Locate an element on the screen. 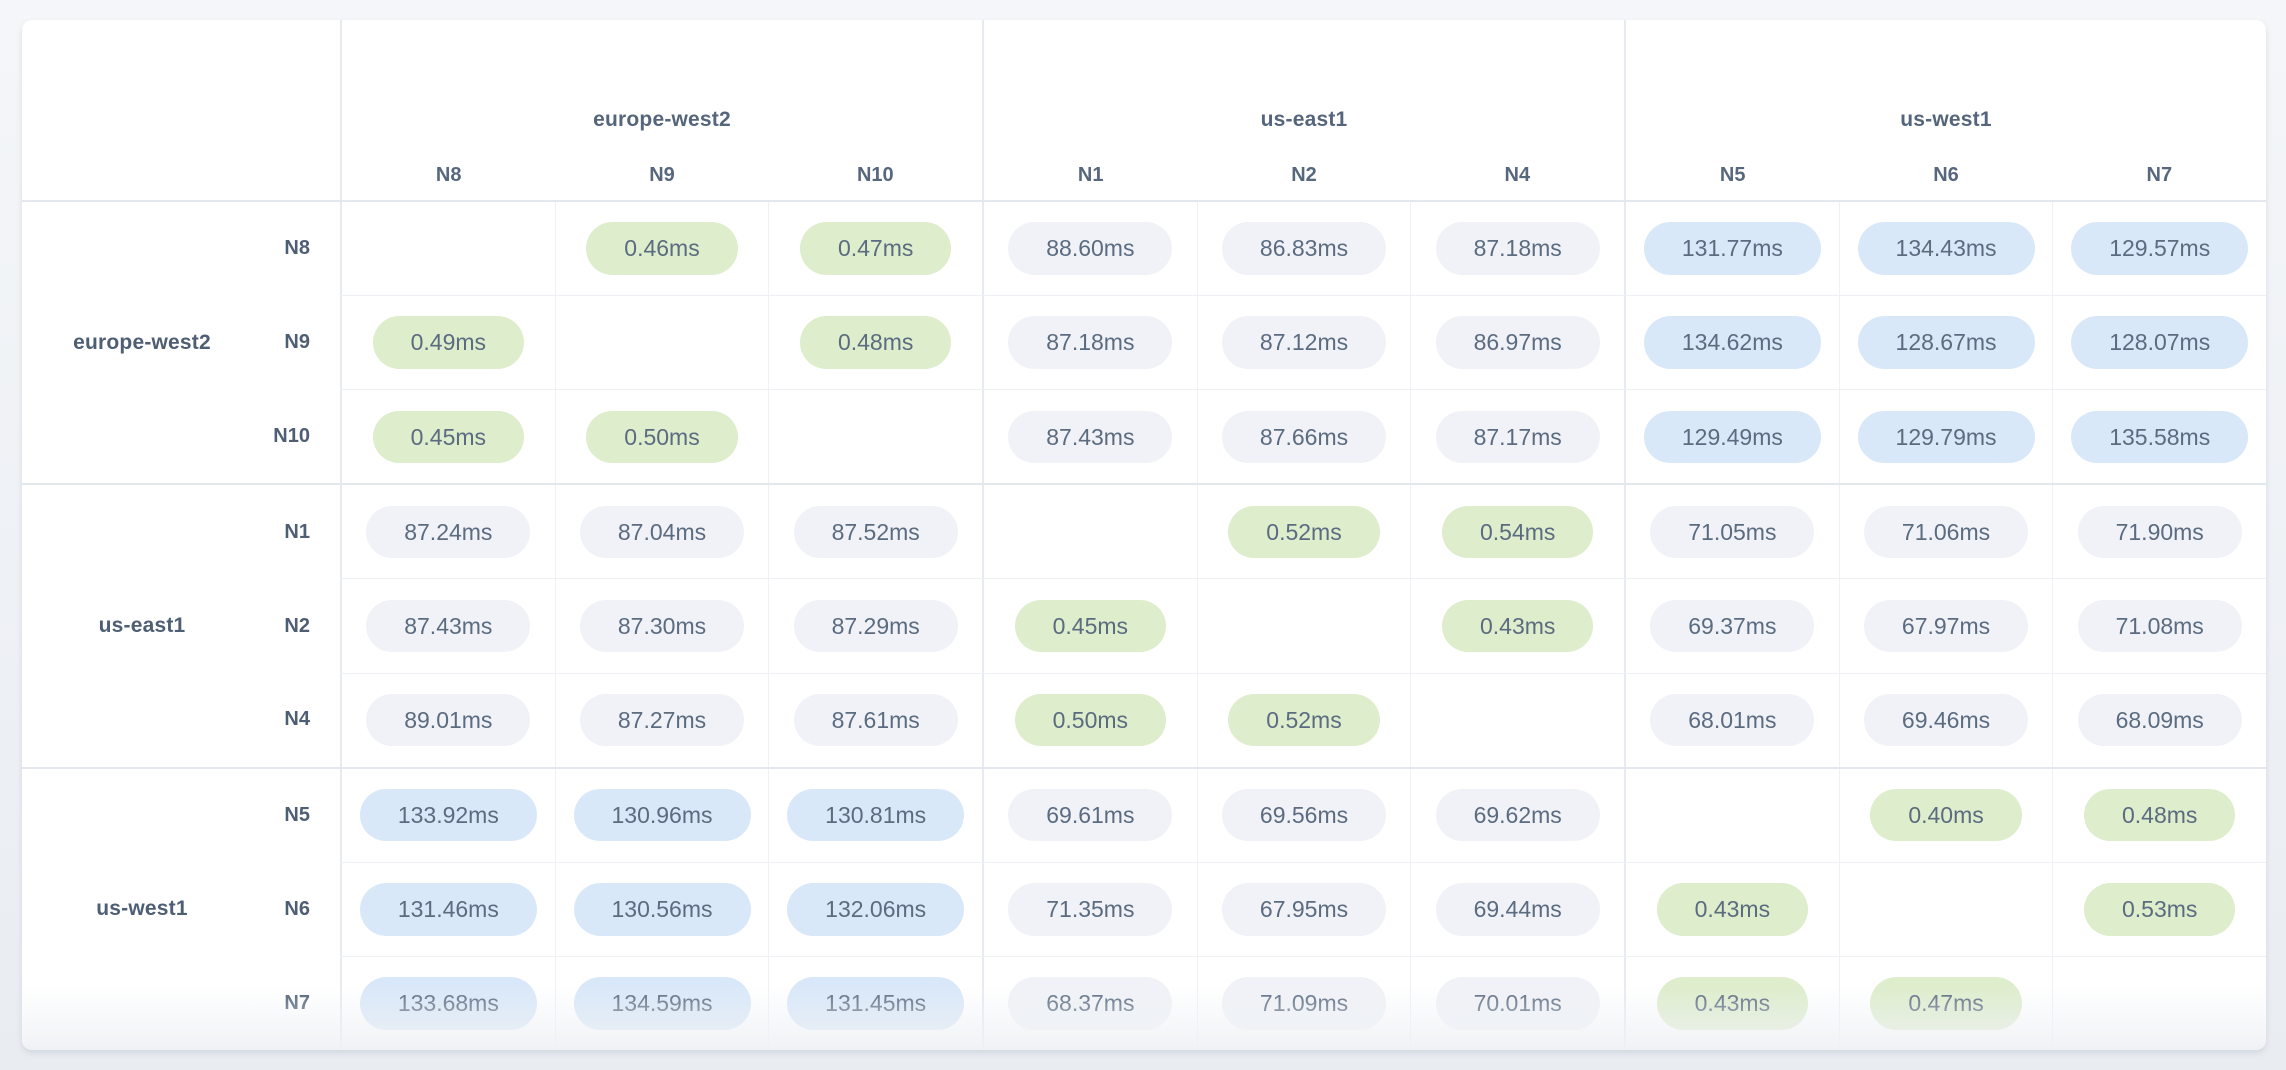  latency-value-pill: 69.44ms is located at coordinates (1517, 909).